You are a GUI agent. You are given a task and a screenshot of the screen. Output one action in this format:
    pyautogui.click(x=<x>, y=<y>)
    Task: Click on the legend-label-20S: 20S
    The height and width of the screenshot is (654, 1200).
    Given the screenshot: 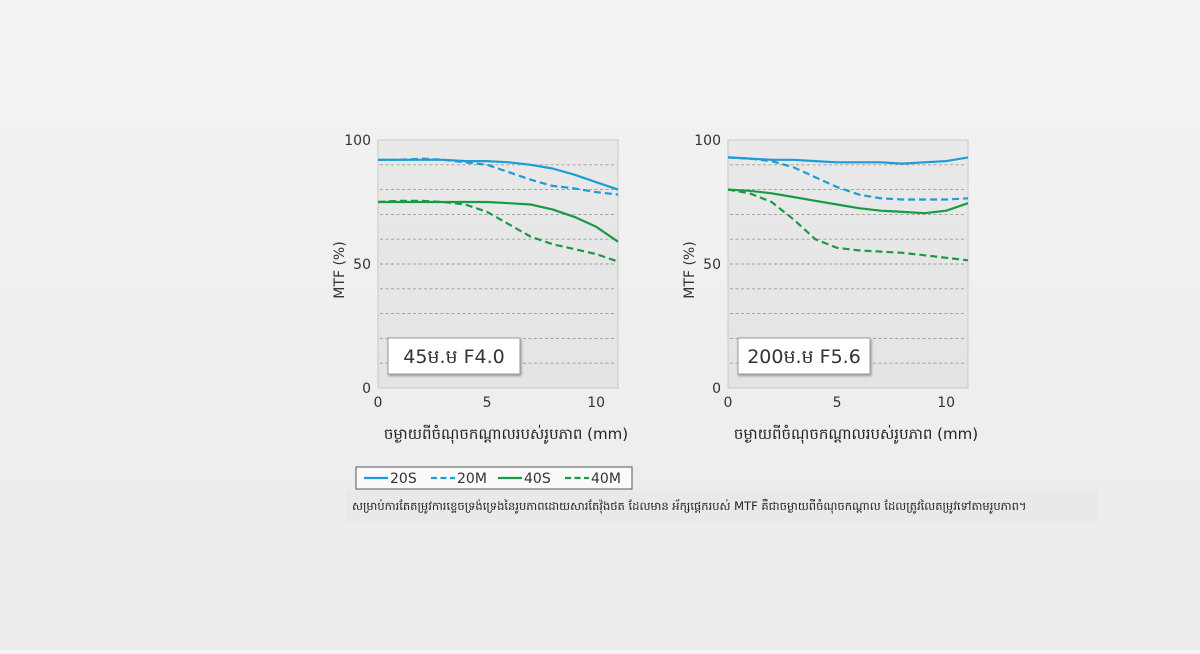 What is the action you would take?
    pyautogui.click(x=403, y=479)
    